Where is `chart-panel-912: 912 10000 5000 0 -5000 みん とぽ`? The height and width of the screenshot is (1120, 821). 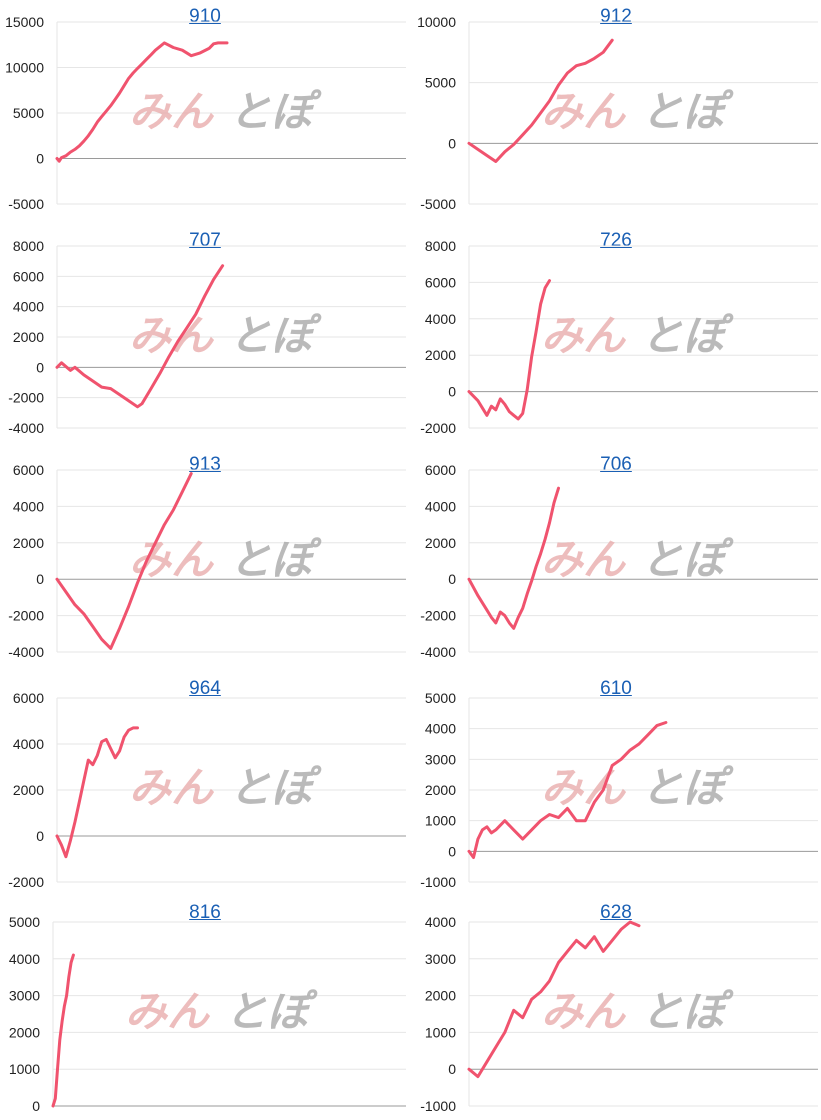
chart-panel-912: 912 10000 5000 0 -5000 みん とぽ is located at coordinates (616, 112).